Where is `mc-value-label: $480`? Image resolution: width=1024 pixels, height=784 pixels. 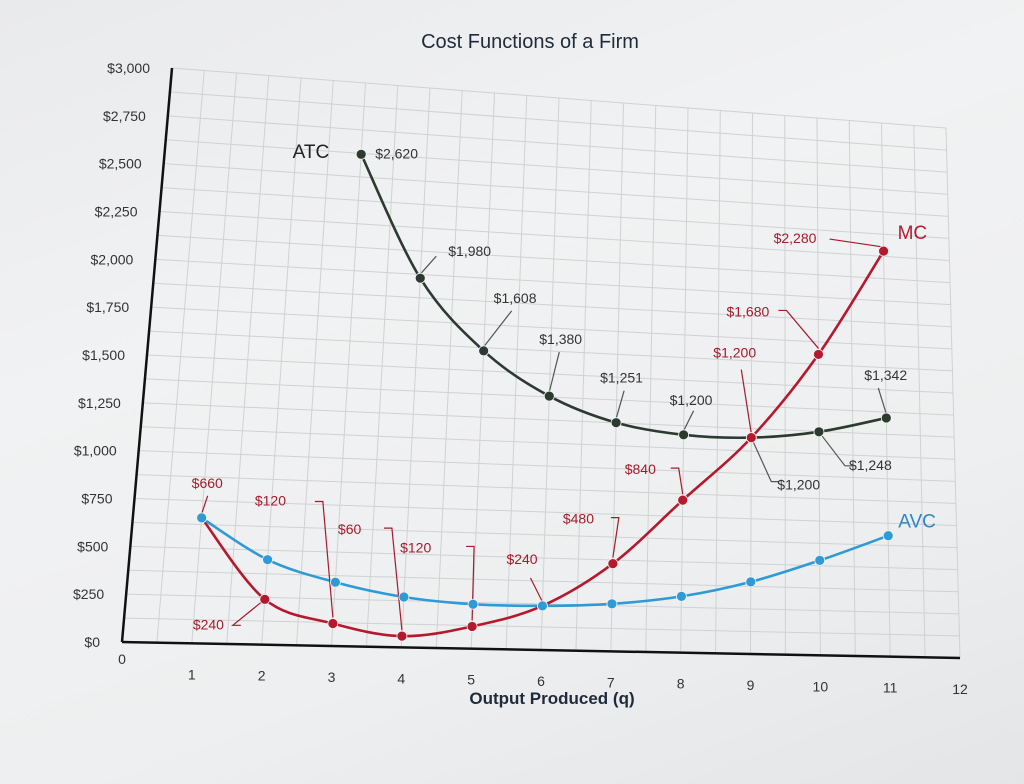 mc-value-label: $480 is located at coordinates (578, 519).